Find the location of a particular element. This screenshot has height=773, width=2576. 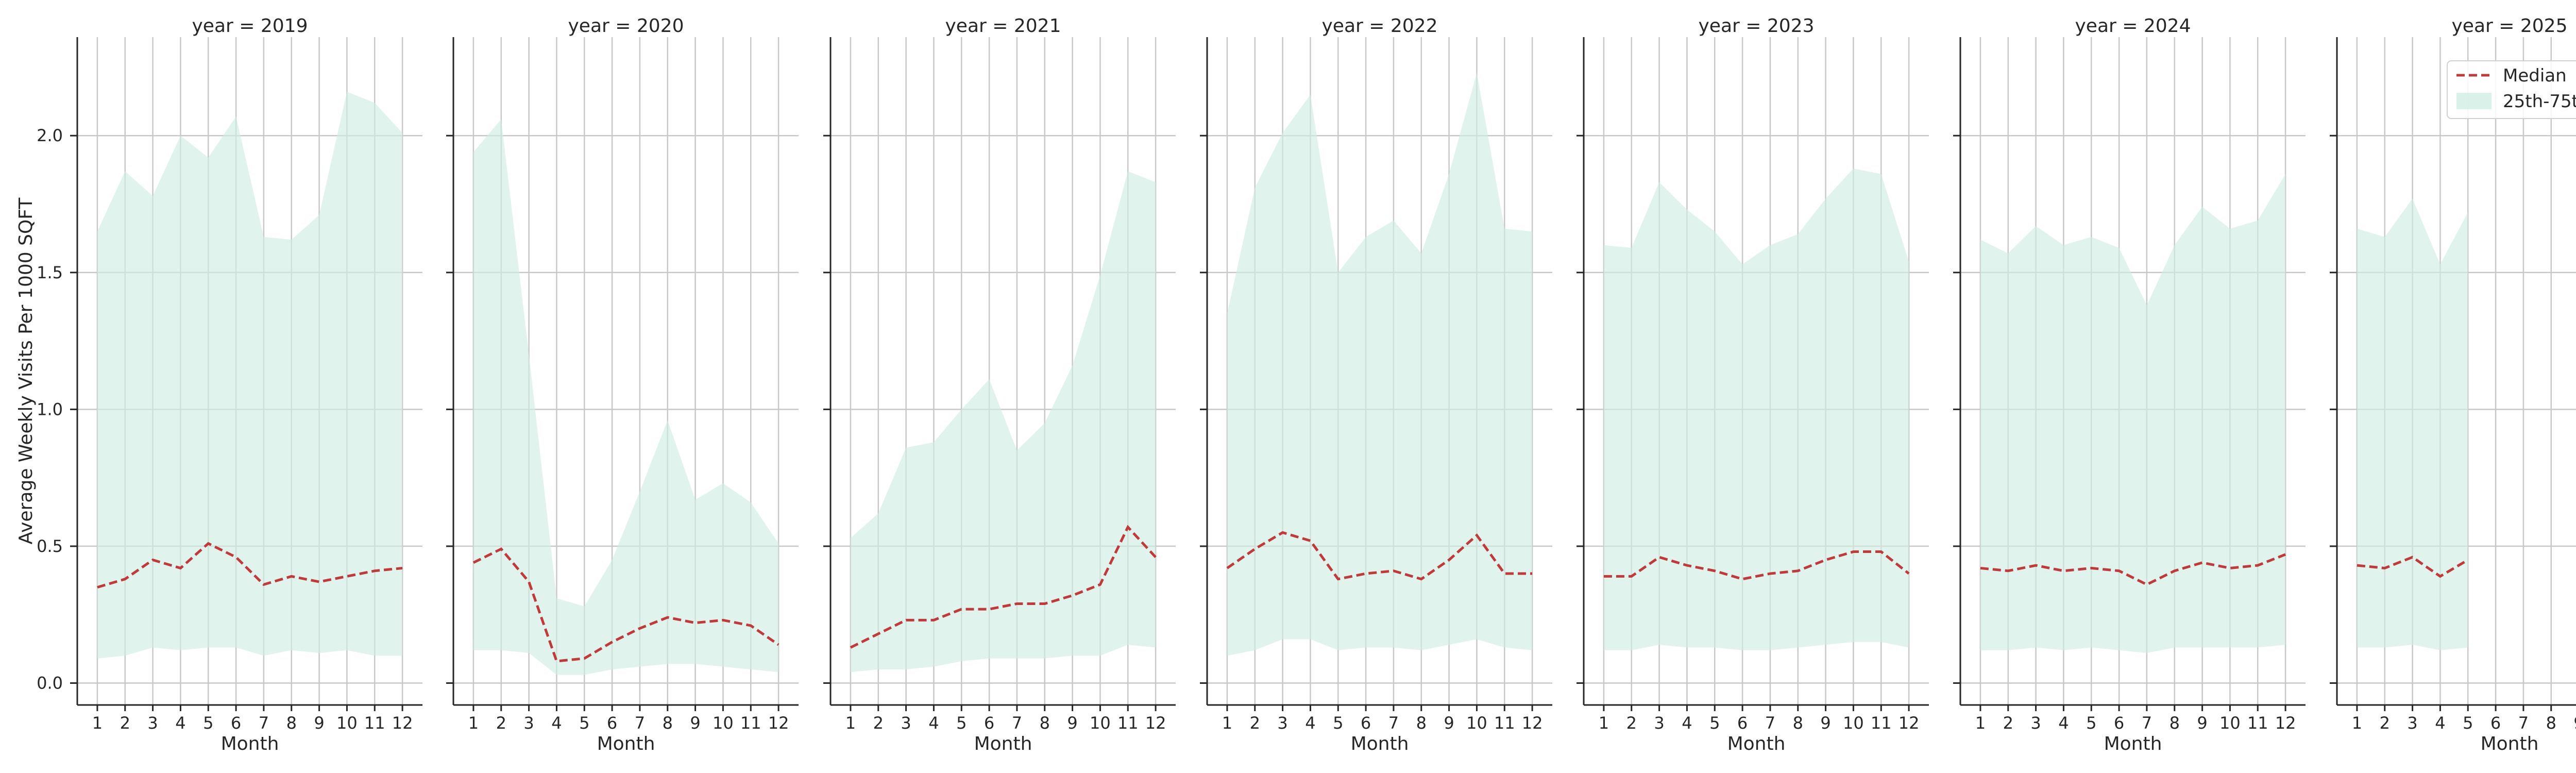

y-tick-label: 2.0 is located at coordinates (50, 135).